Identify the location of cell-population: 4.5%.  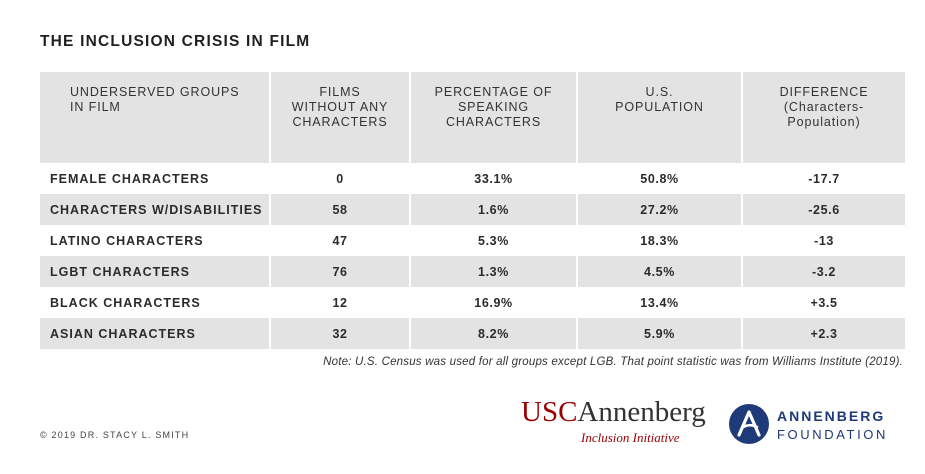
(660, 271).